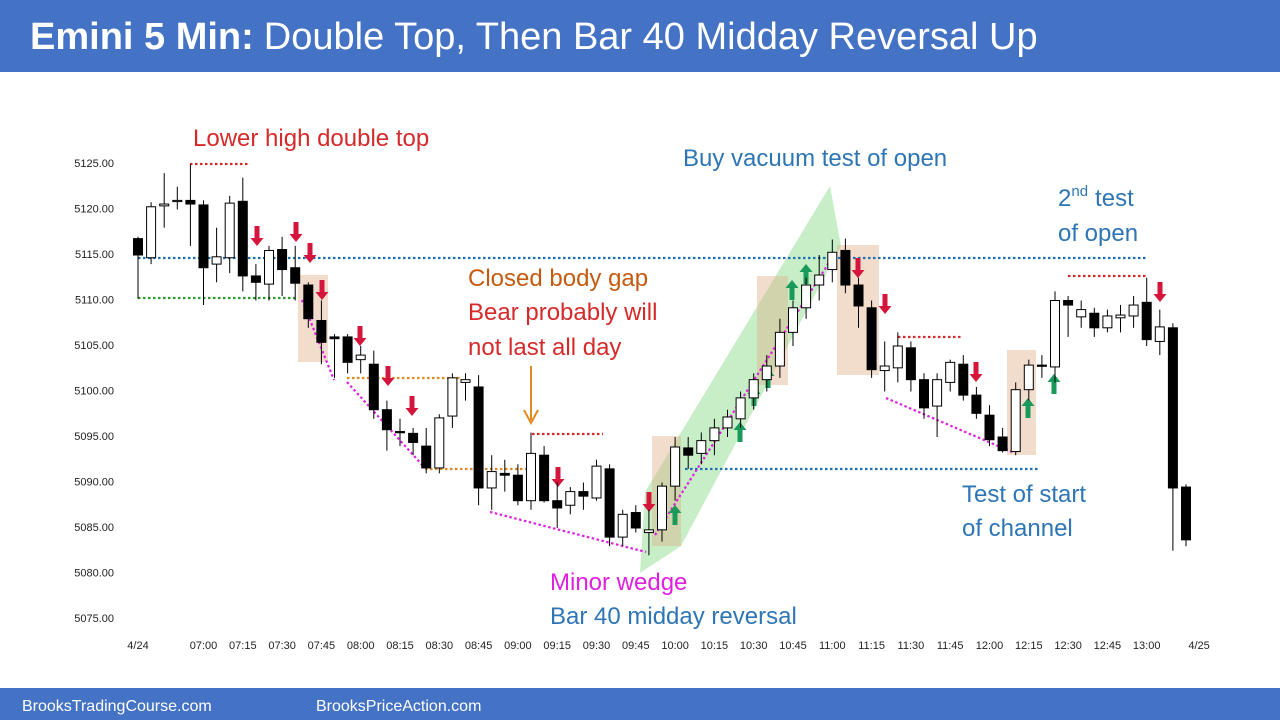  Describe the element at coordinates (950, 646) in the screenshot. I see `x-tick-label: 11:45` at that location.